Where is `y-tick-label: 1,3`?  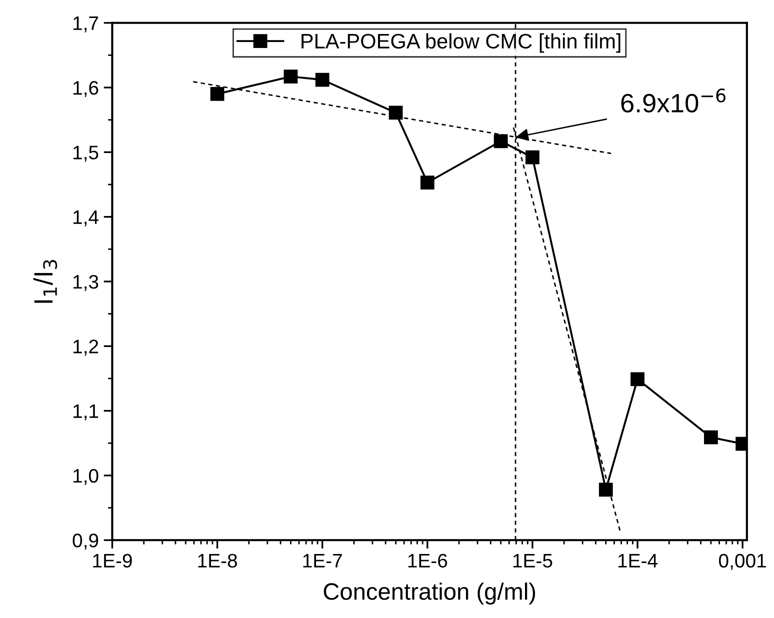
y-tick-label: 1,3 is located at coordinates (85, 283).